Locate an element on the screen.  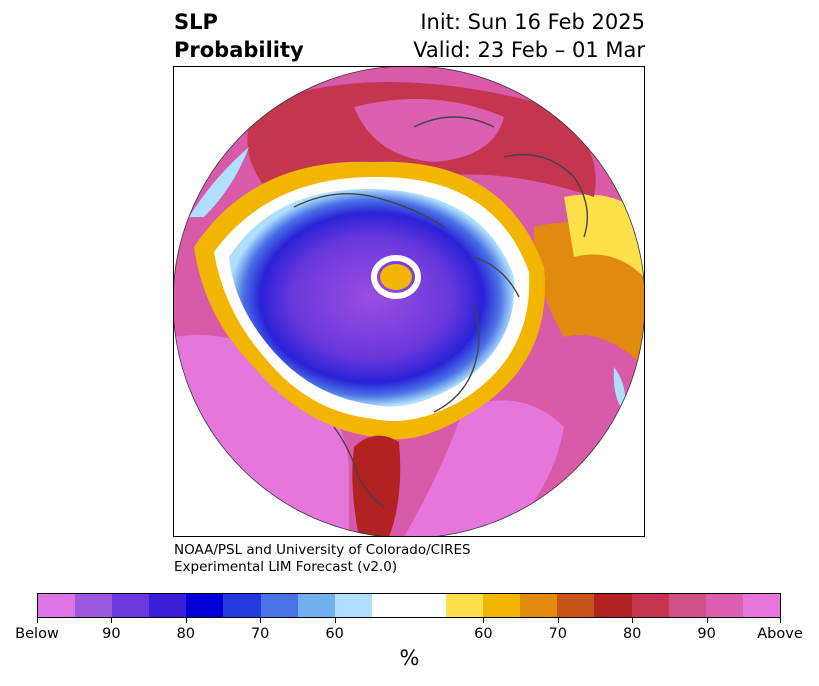
region-atlantic-lightblue is located at coordinates (619, 389).